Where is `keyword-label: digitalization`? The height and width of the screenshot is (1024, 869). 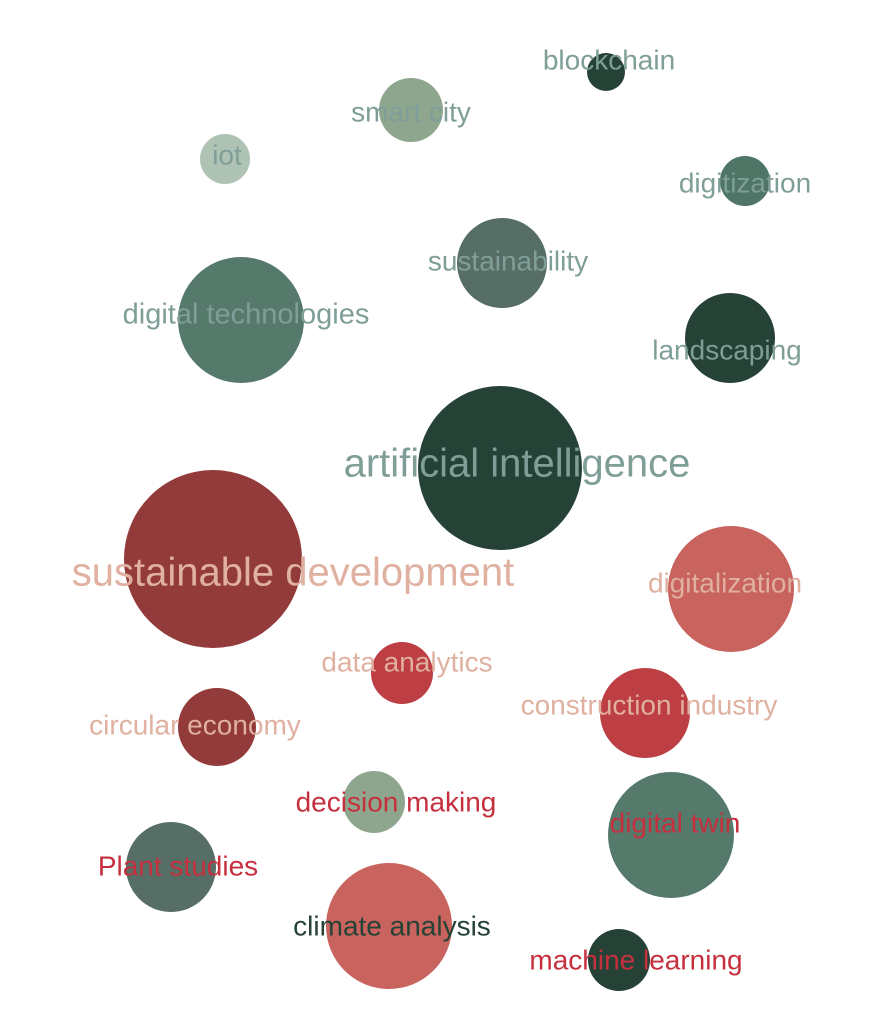 keyword-label: digitalization is located at coordinates (725, 582).